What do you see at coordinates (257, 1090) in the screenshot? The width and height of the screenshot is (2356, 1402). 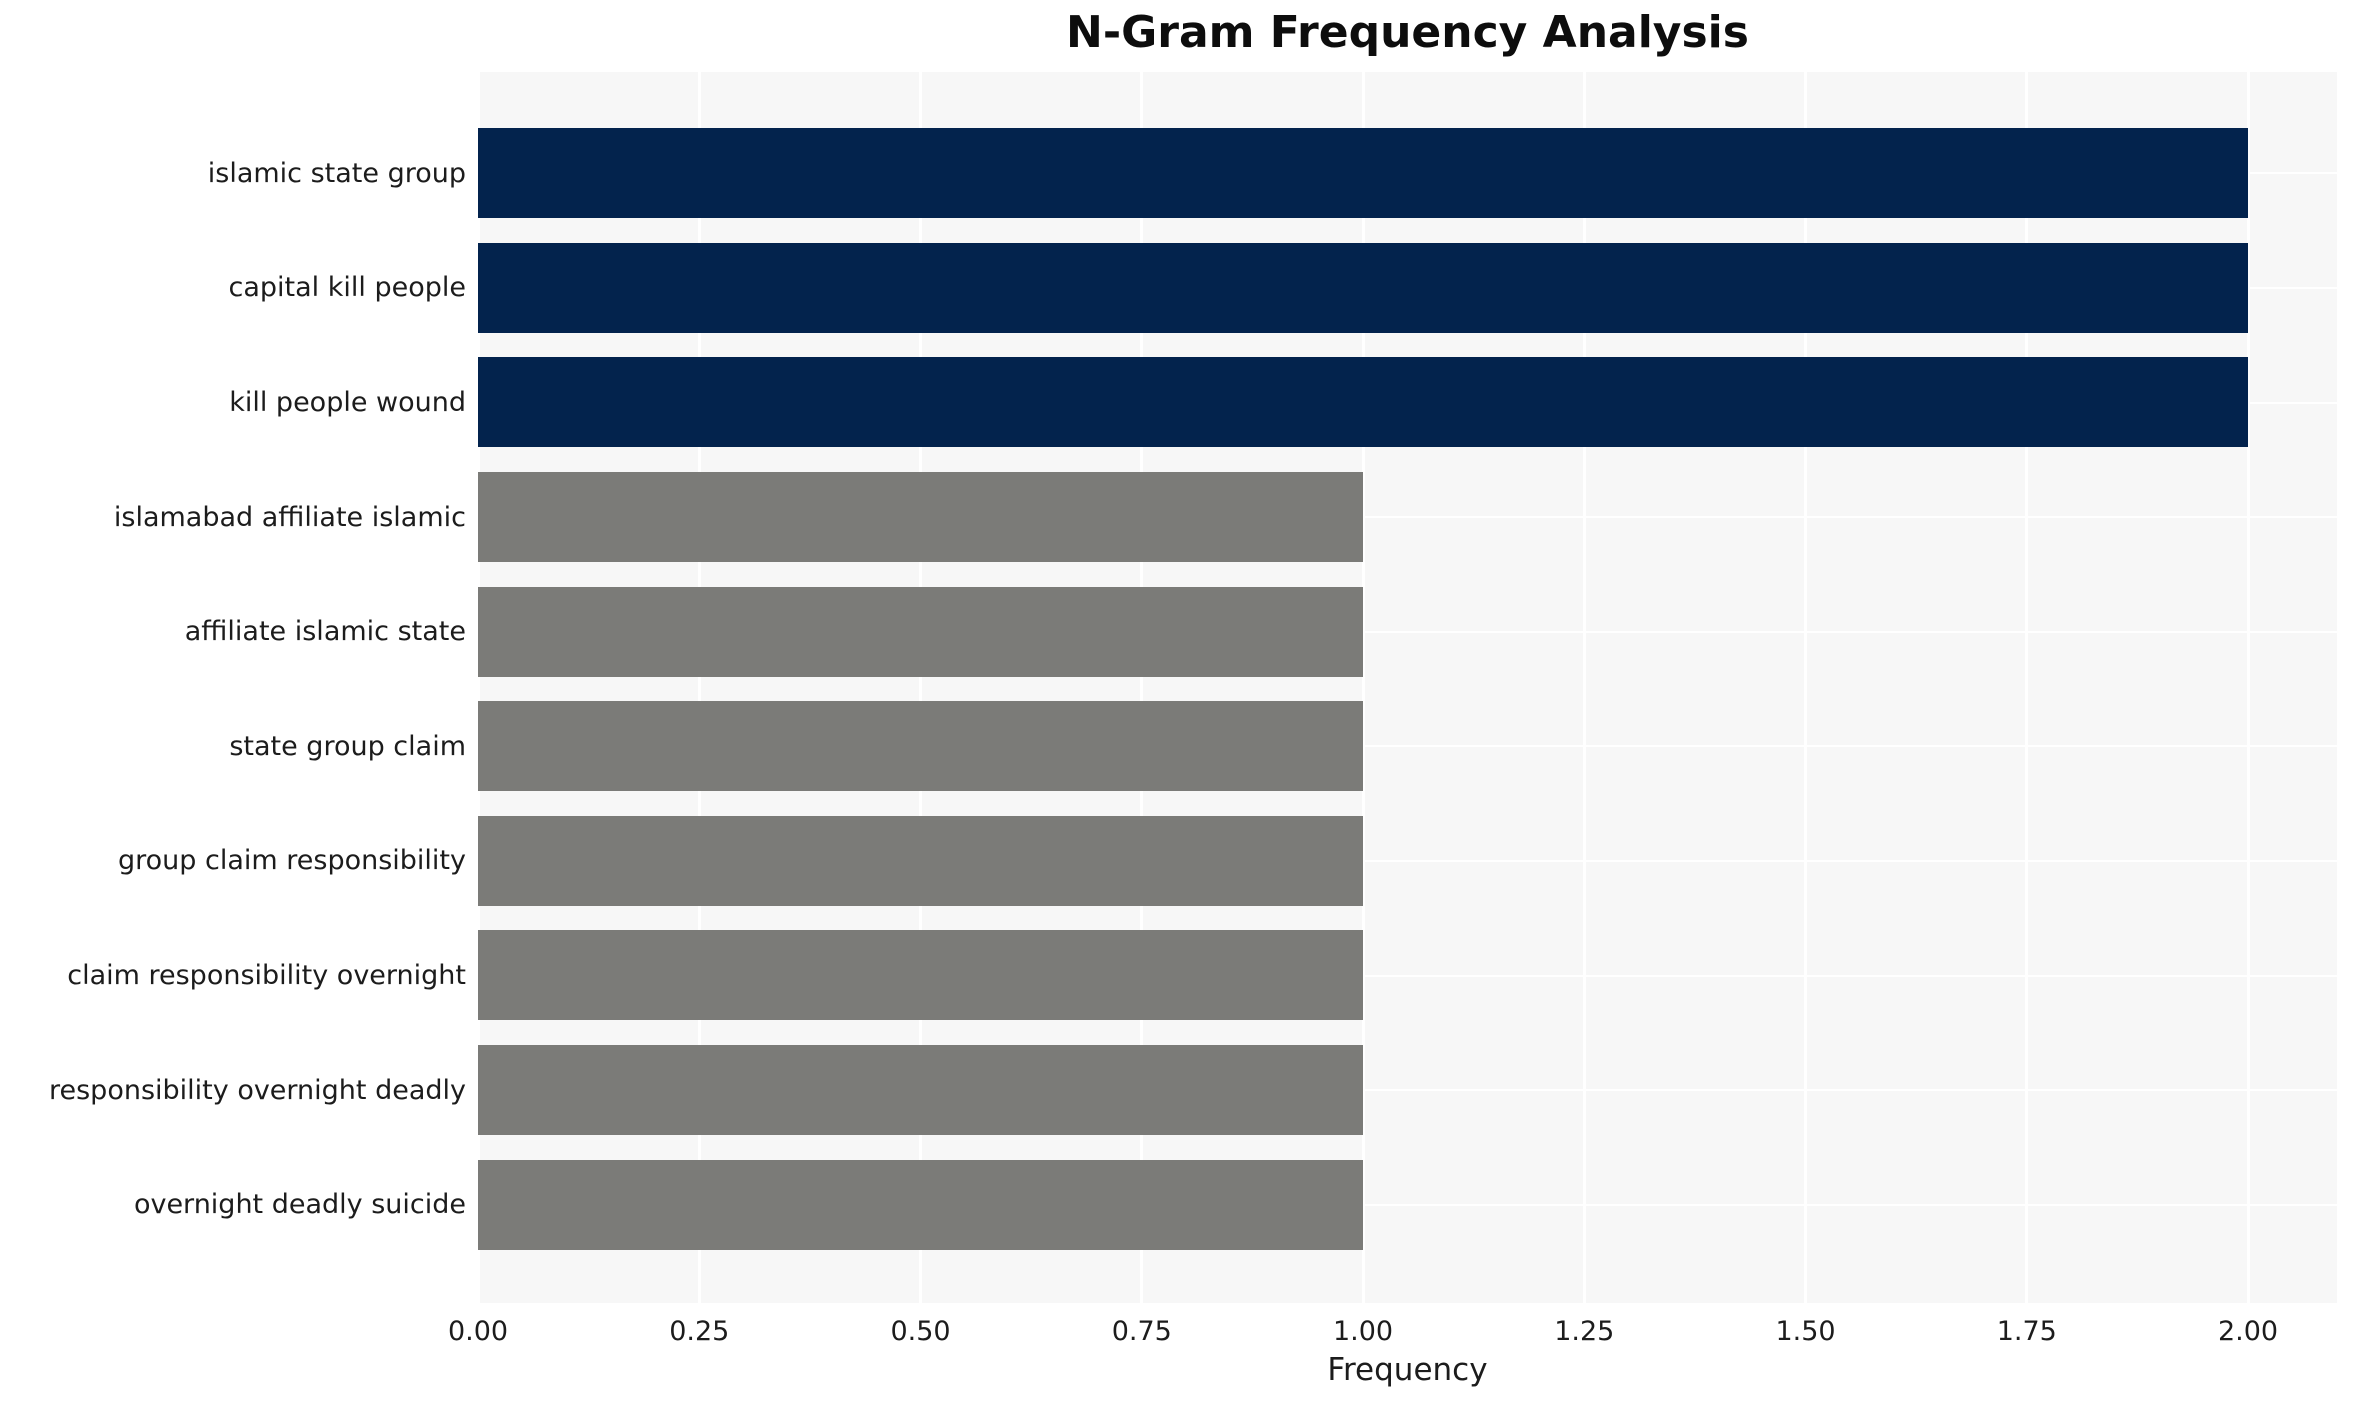 I see `y-axis-label: responsibility overnight deadly` at bounding box center [257, 1090].